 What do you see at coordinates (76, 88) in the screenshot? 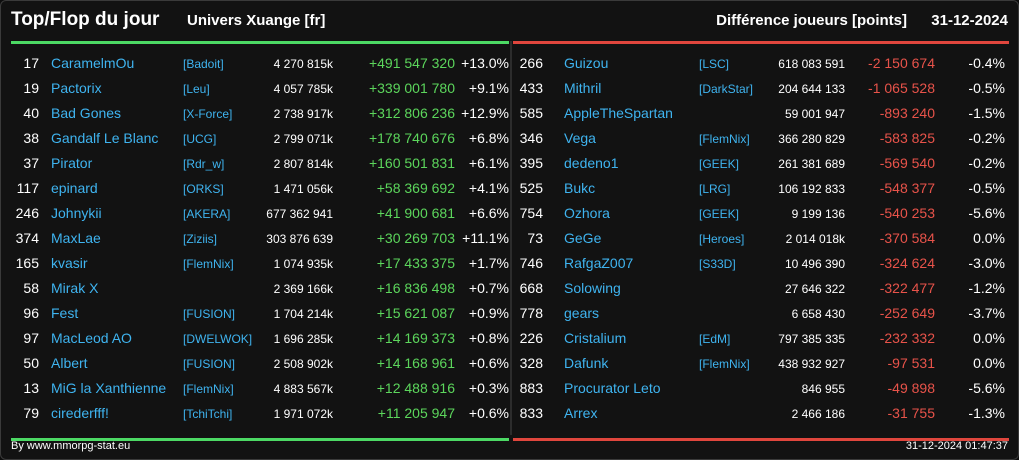
I see `player-name-link: Pactorix` at bounding box center [76, 88].